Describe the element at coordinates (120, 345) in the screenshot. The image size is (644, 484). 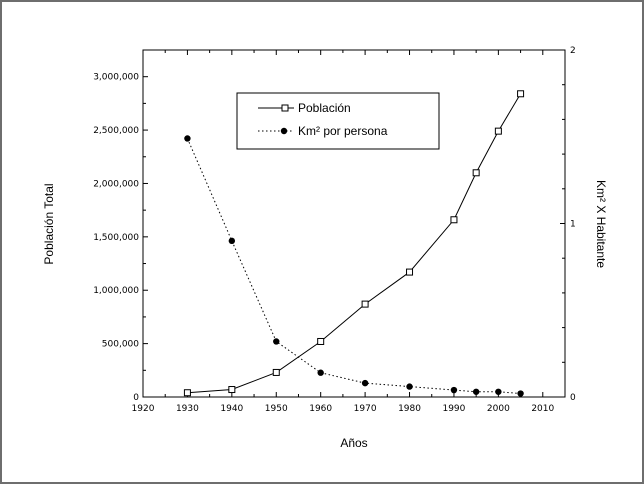
I see `y-left-tick-label: 500,000` at that location.